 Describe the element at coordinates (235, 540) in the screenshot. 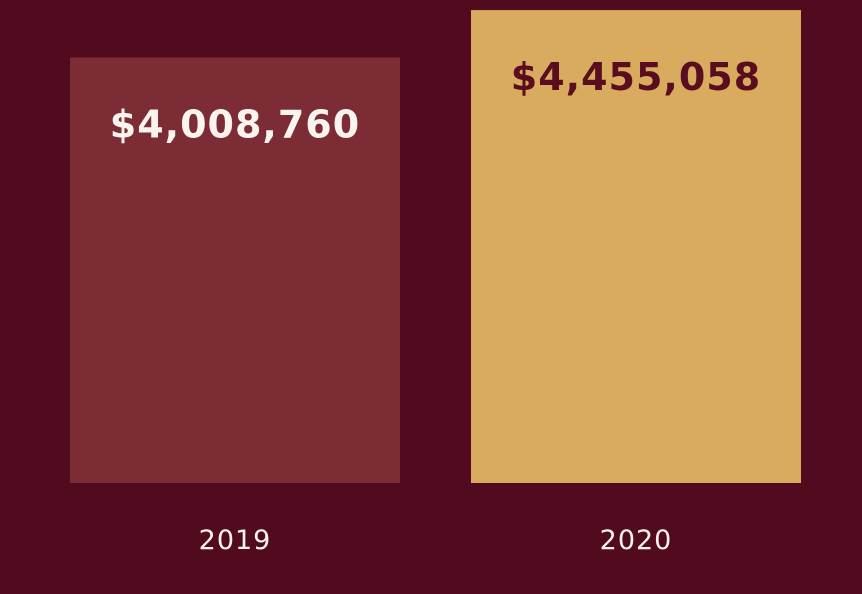

I see `category-label-2019: 2019` at that location.